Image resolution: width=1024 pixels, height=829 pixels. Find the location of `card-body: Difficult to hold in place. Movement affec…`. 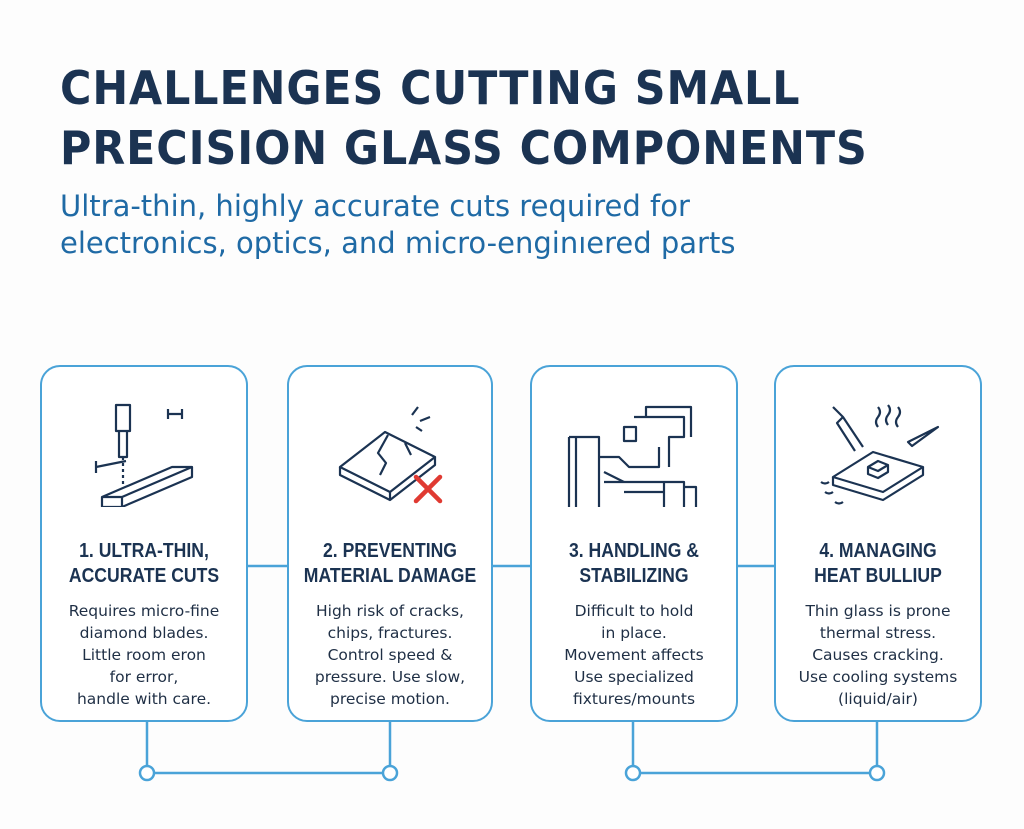

card-body: Difficult to hold in place. Movement affec… is located at coordinates (634, 655).